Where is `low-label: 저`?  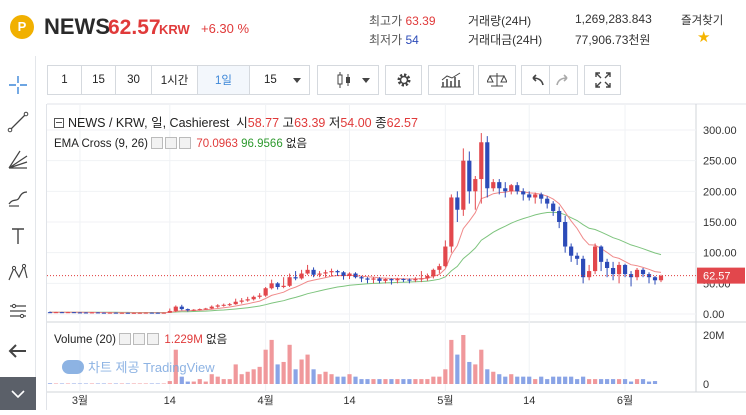
low-label: 저 is located at coordinates (335, 123).